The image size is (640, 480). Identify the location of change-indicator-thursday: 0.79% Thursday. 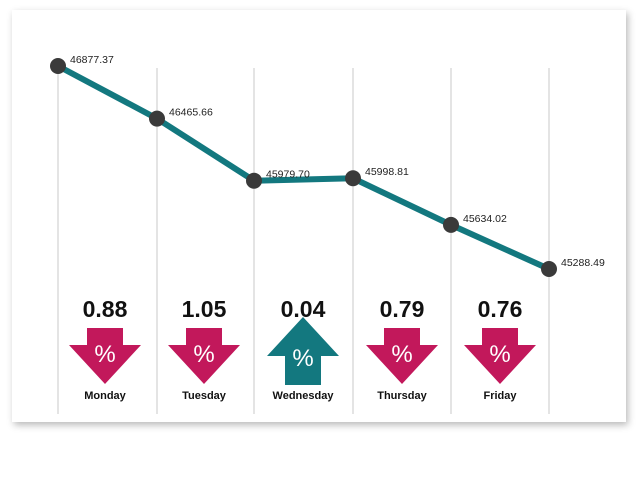
(402, 349).